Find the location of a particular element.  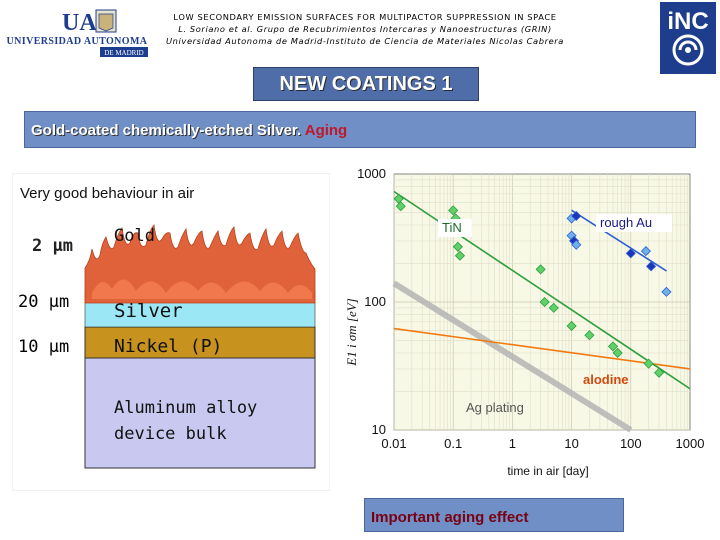

slide-title-box: NEW COATINGS 1 is located at coordinates (366, 84).